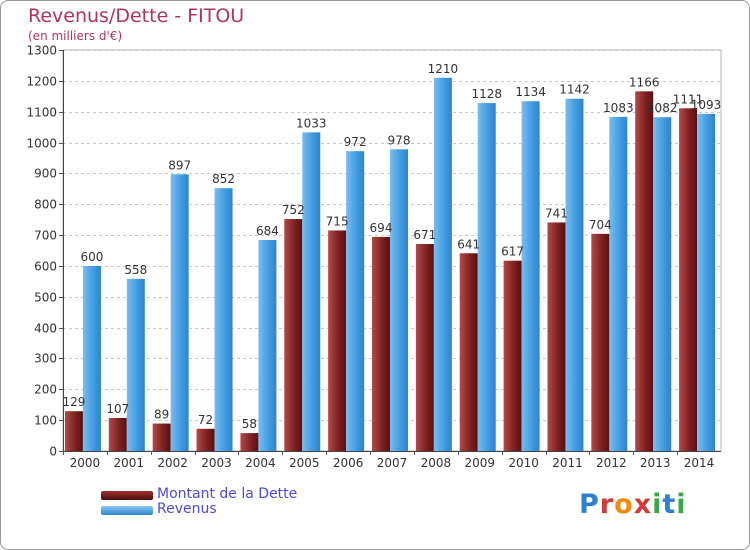 The width and height of the screenshot is (750, 550). Describe the element at coordinates (117, 409) in the screenshot. I see `data-label-dette: 107` at that location.